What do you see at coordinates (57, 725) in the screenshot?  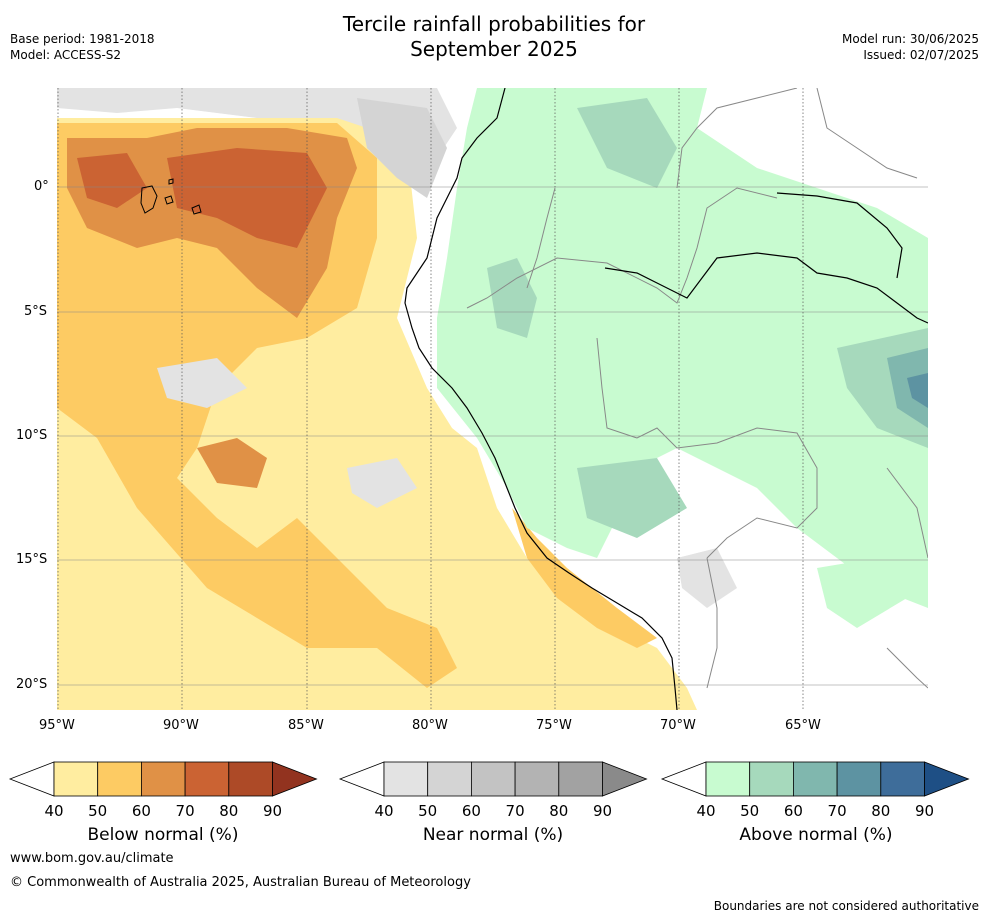 I see `lon-label-95w: 95°W` at bounding box center [57, 725].